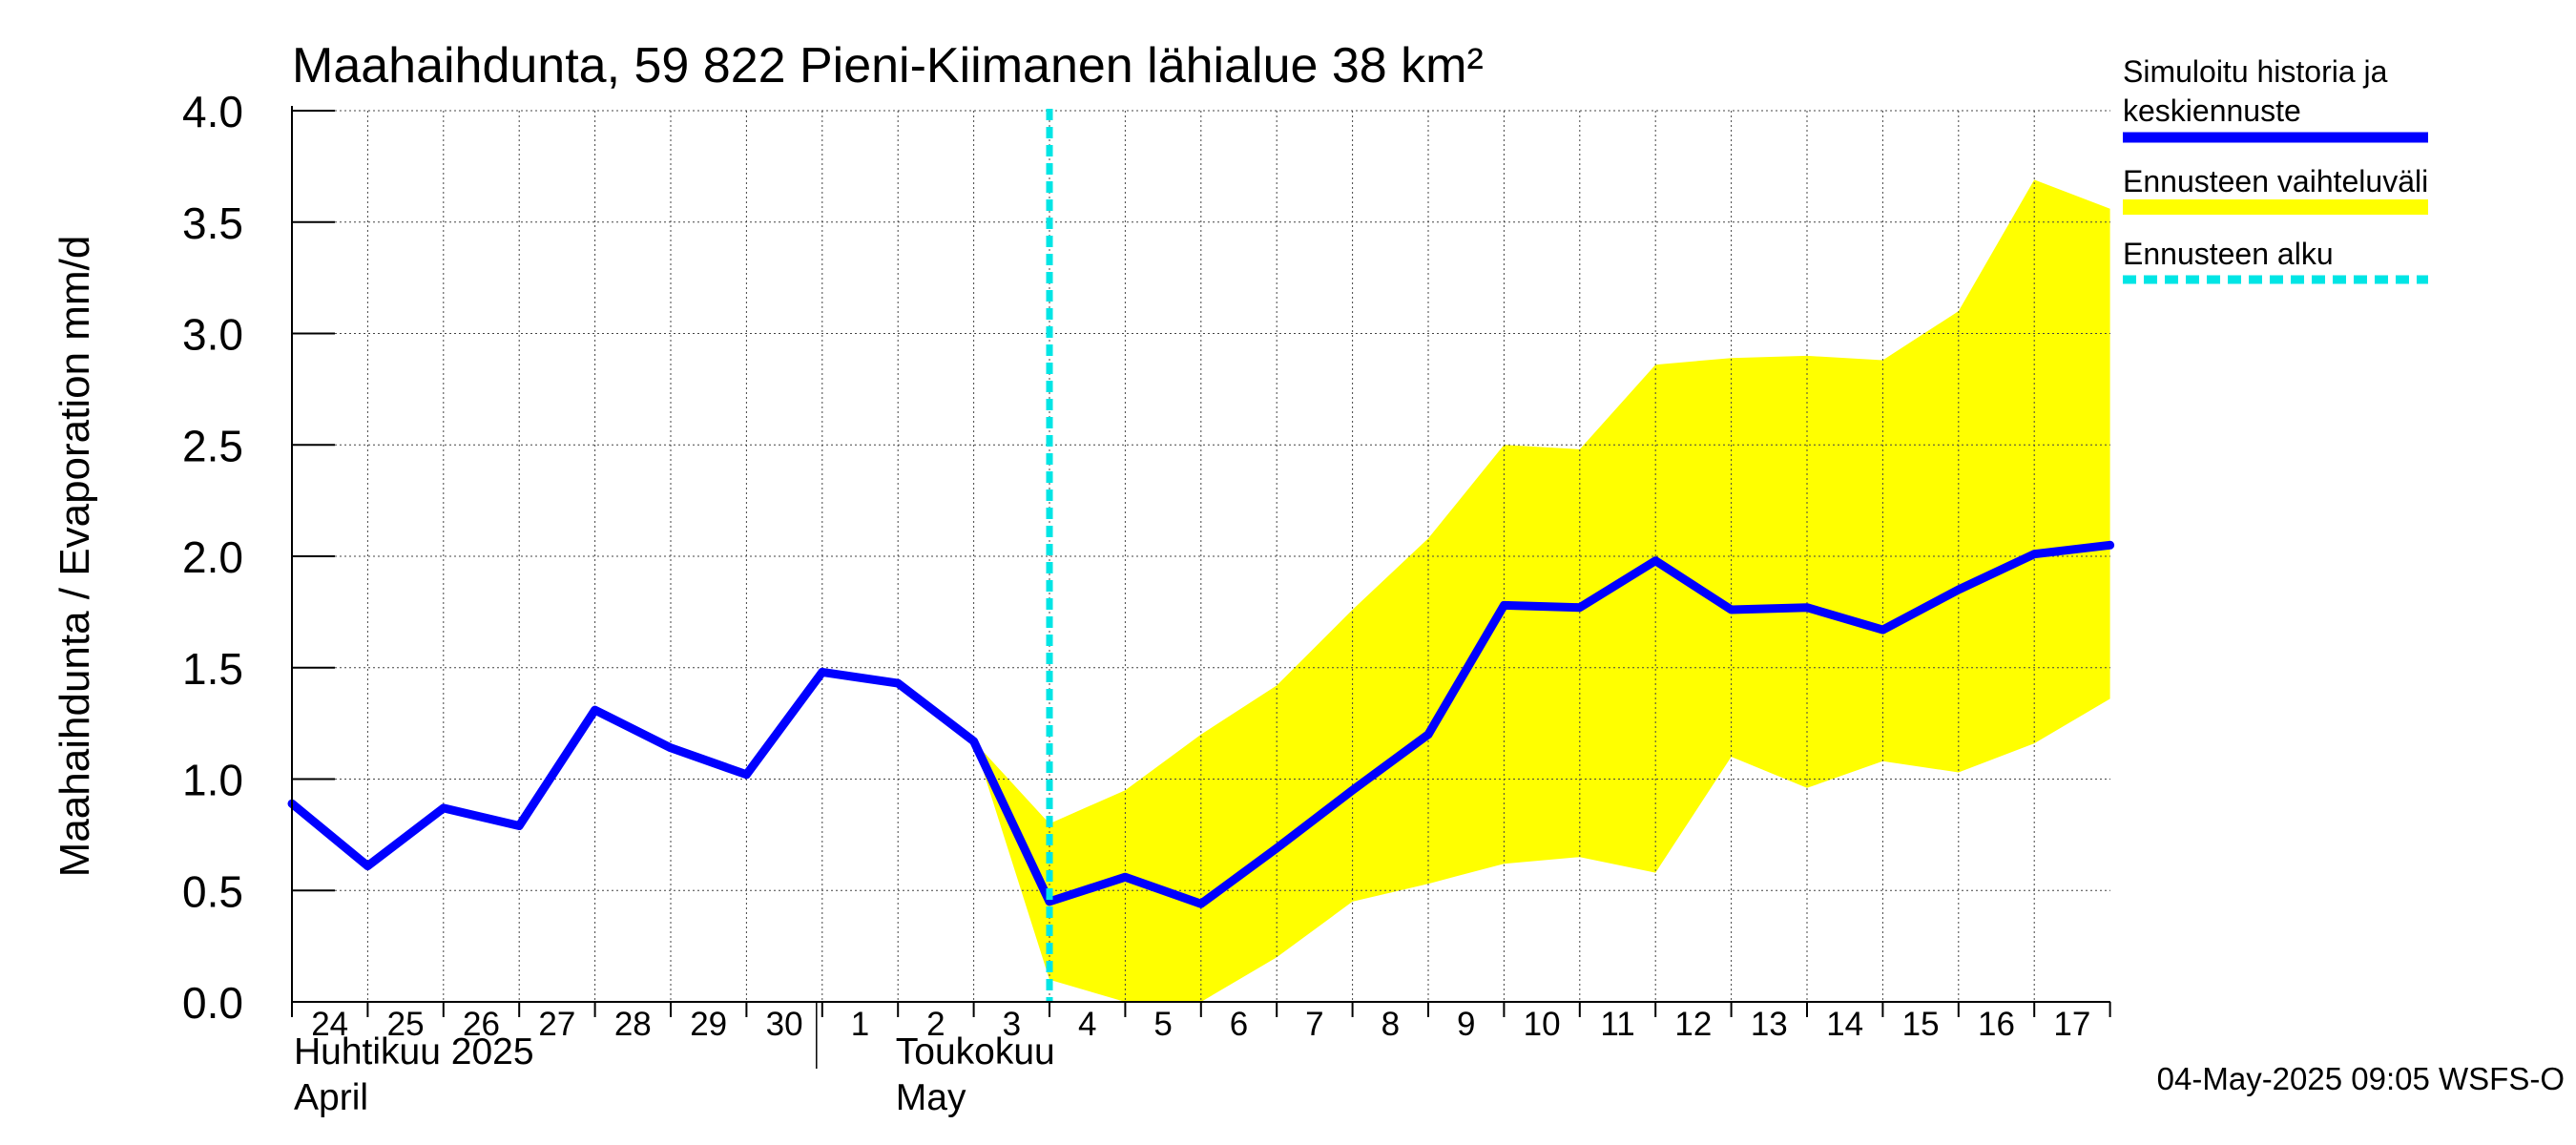 This screenshot has height=1145, width=2576. Describe the element at coordinates (975, 1051) in the screenshot. I see `month-label: Toukokuu` at that location.